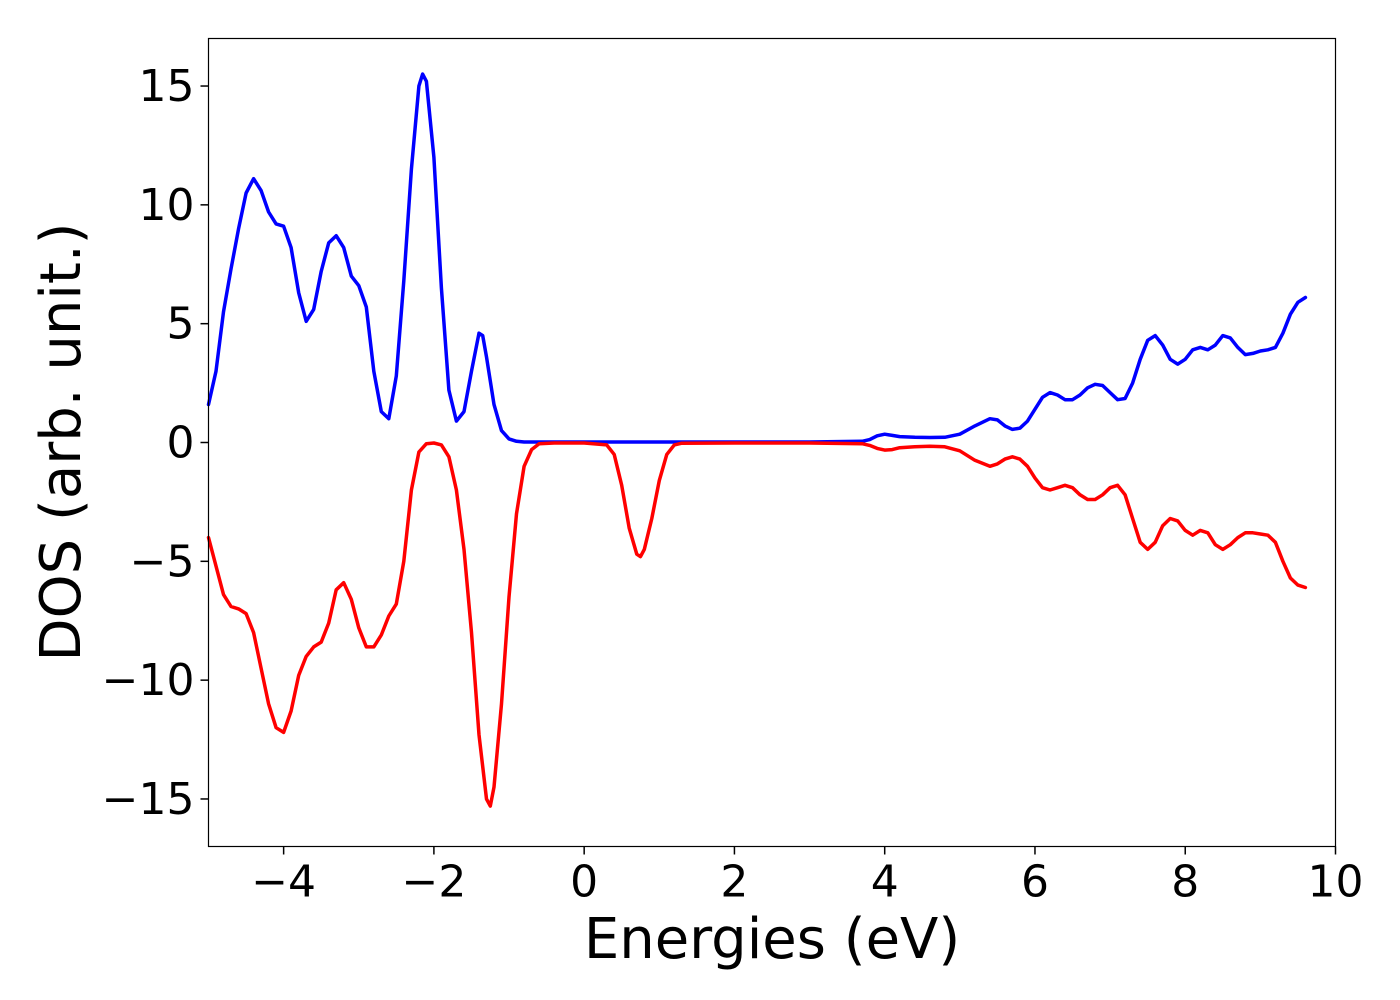  What do you see at coordinates (885, 882) in the screenshot?
I see `x-tick-label: 4` at bounding box center [885, 882].